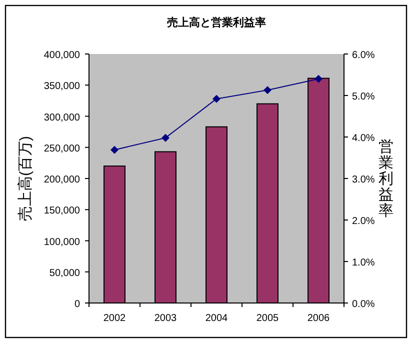 The height and width of the screenshot is (344, 413). What do you see at coordinates (363, 138) in the screenshot?
I see `y2-tick-label: 4.0%` at bounding box center [363, 138].